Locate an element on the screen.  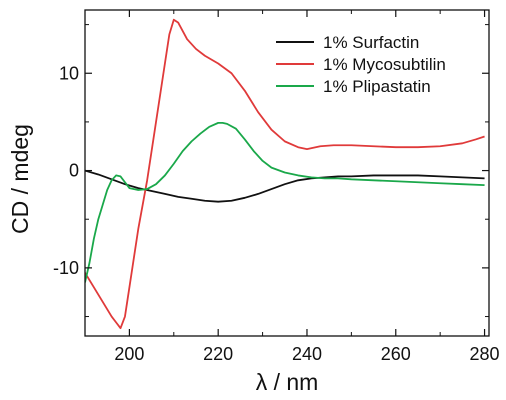
x-axis-title: λ / nm is located at coordinates (287, 382).